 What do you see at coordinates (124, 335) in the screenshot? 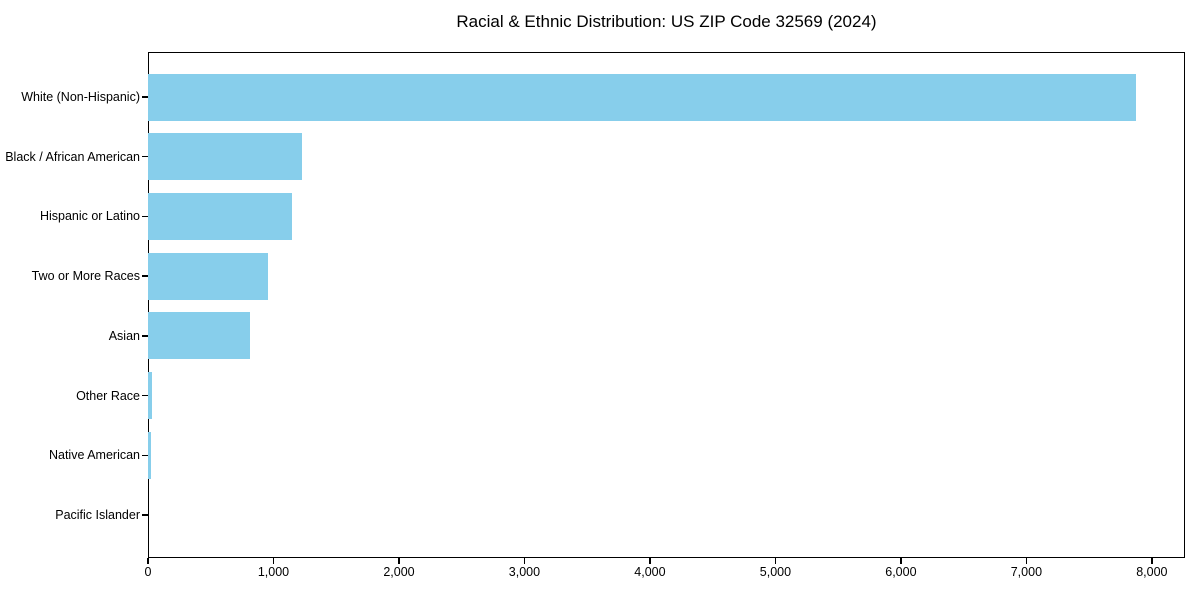
I see `y-tick-label: Asian` at bounding box center [124, 335].